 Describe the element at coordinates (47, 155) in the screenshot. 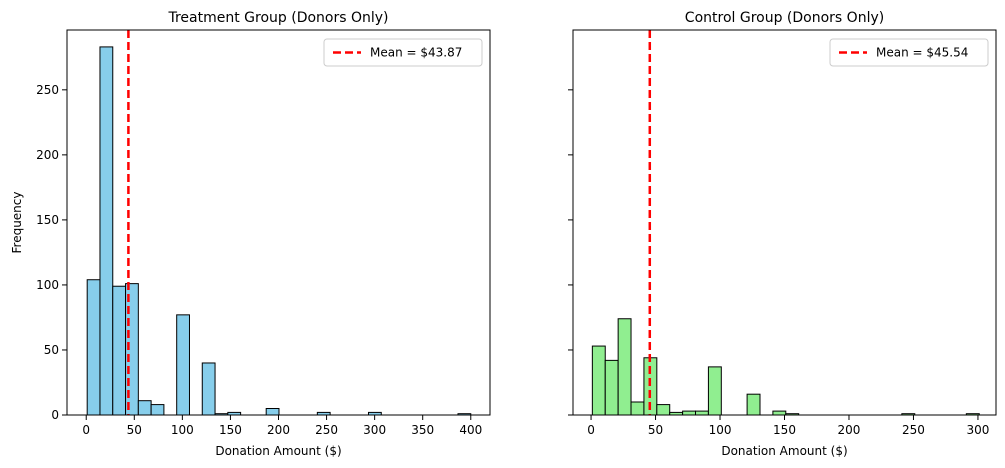

I see `y-tick-label: 200` at that location.